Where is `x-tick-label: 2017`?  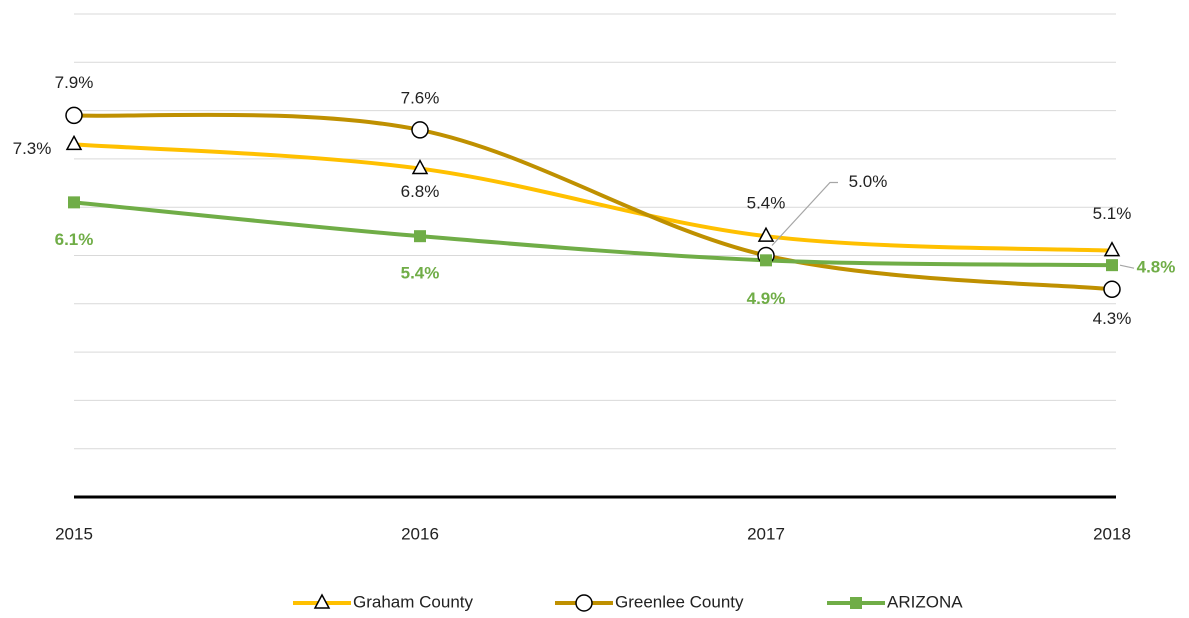
x-tick-label: 2017 is located at coordinates (766, 533).